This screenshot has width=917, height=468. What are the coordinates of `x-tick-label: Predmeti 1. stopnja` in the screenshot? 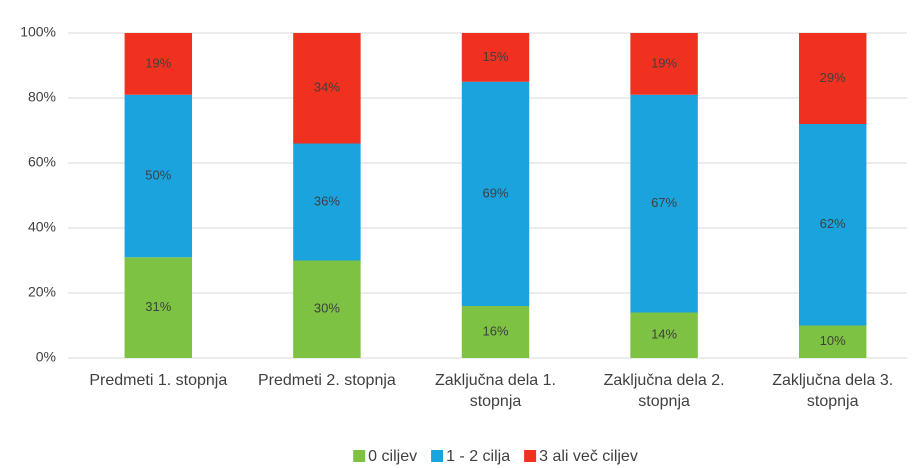 It's located at (158, 380).